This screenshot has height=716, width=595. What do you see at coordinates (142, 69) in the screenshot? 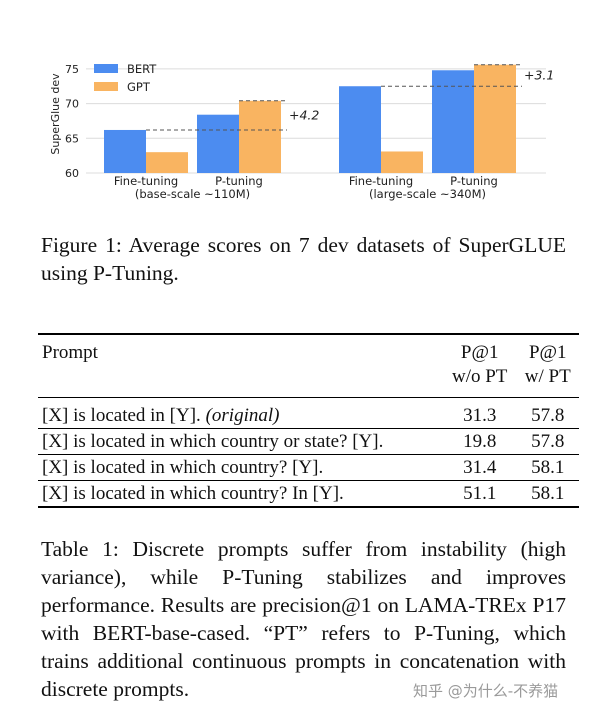
I see `legend-label-bert: BERT` at bounding box center [142, 69].